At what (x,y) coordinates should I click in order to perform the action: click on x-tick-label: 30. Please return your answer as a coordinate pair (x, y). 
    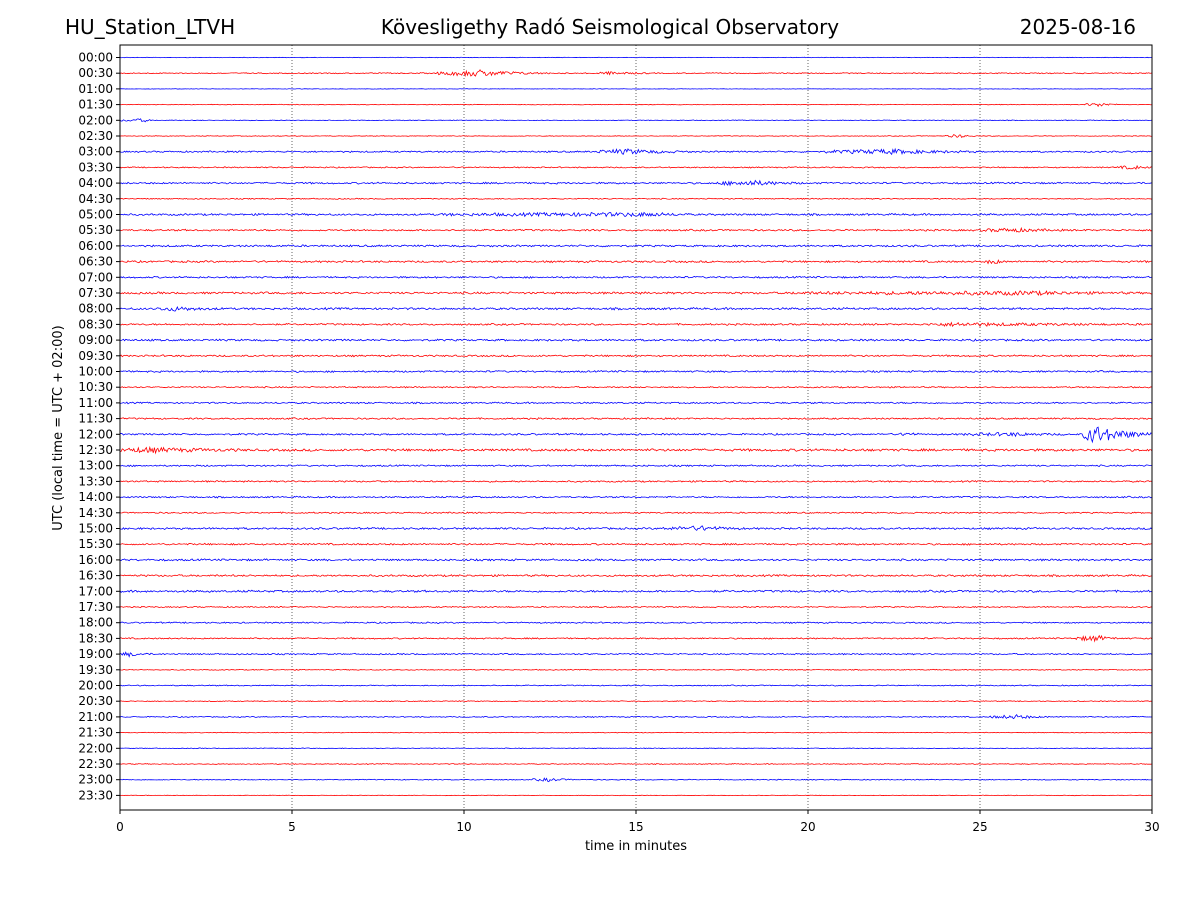
    Looking at the image, I should click on (1151, 827).